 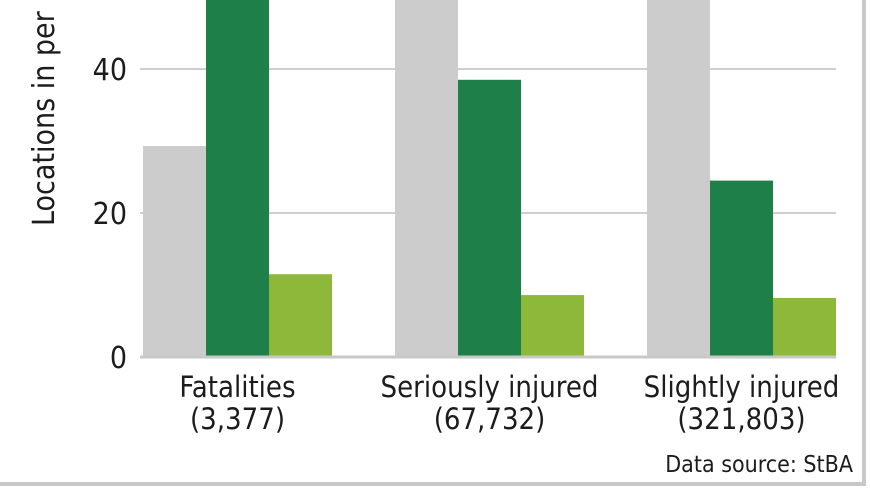 What do you see at coordinates (237, 387) in the screenshot?
I see `category-label: Fatalities` at bounding box center [237, 387].